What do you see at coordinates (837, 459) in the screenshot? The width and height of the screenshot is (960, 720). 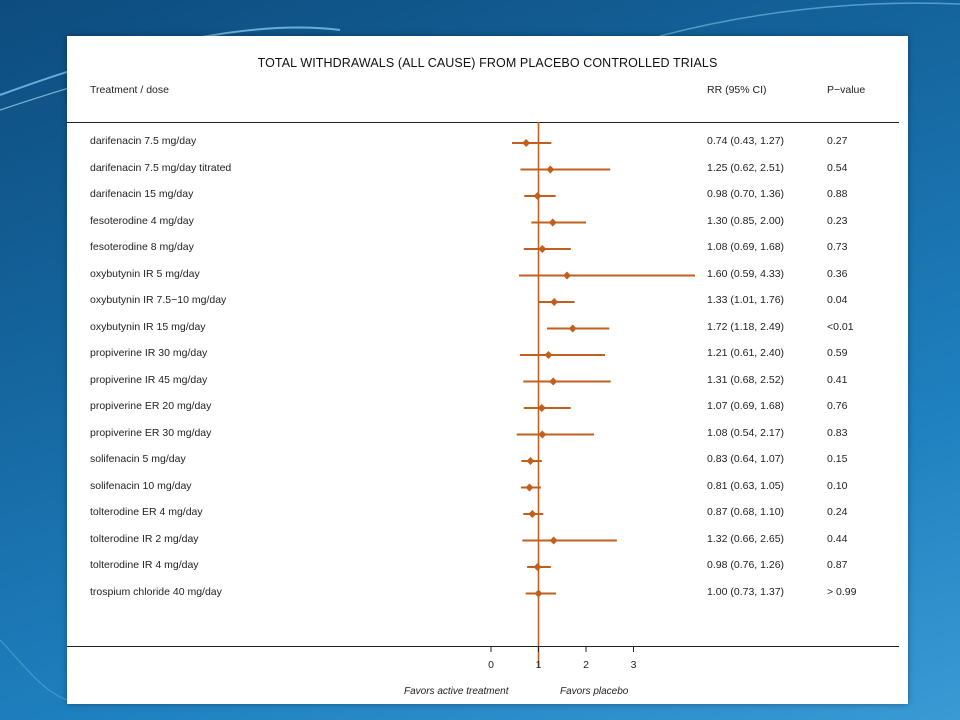 I see `p-value: 0.15` at bounding box center [837, 459].